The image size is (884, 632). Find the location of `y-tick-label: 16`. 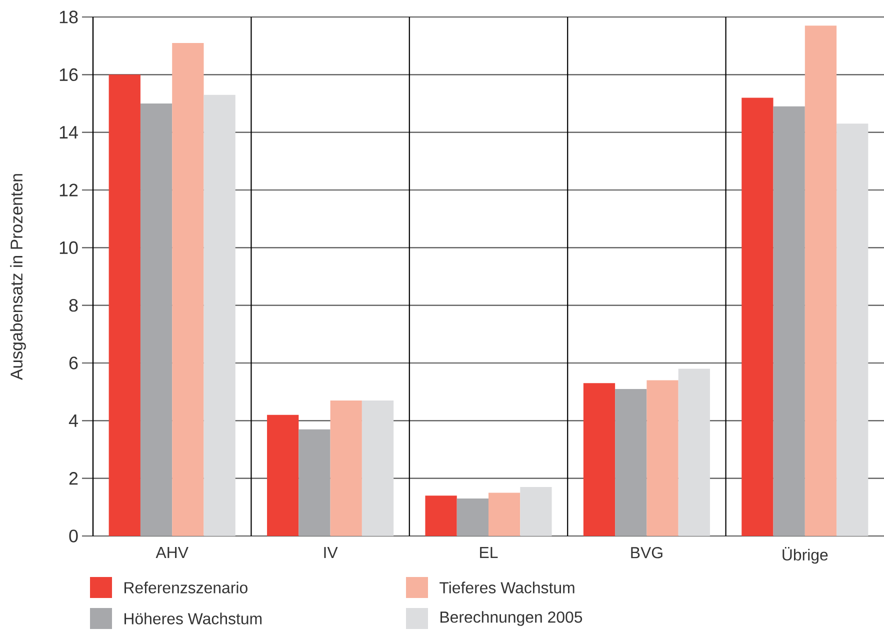

y-tick-label: 16 is located at coordinates (69, 75).